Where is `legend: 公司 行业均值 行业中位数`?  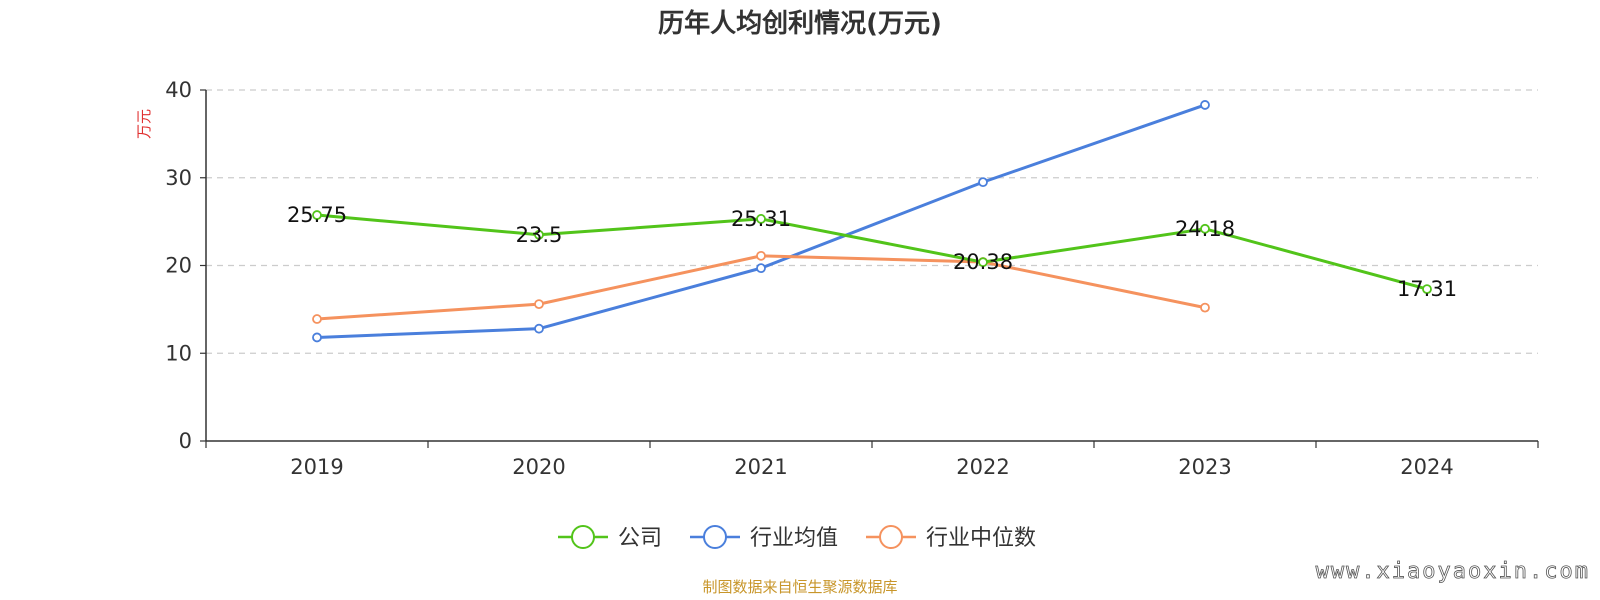
legend: 公司 行业均值 行业中位数 is located at coordinates (797, 538).